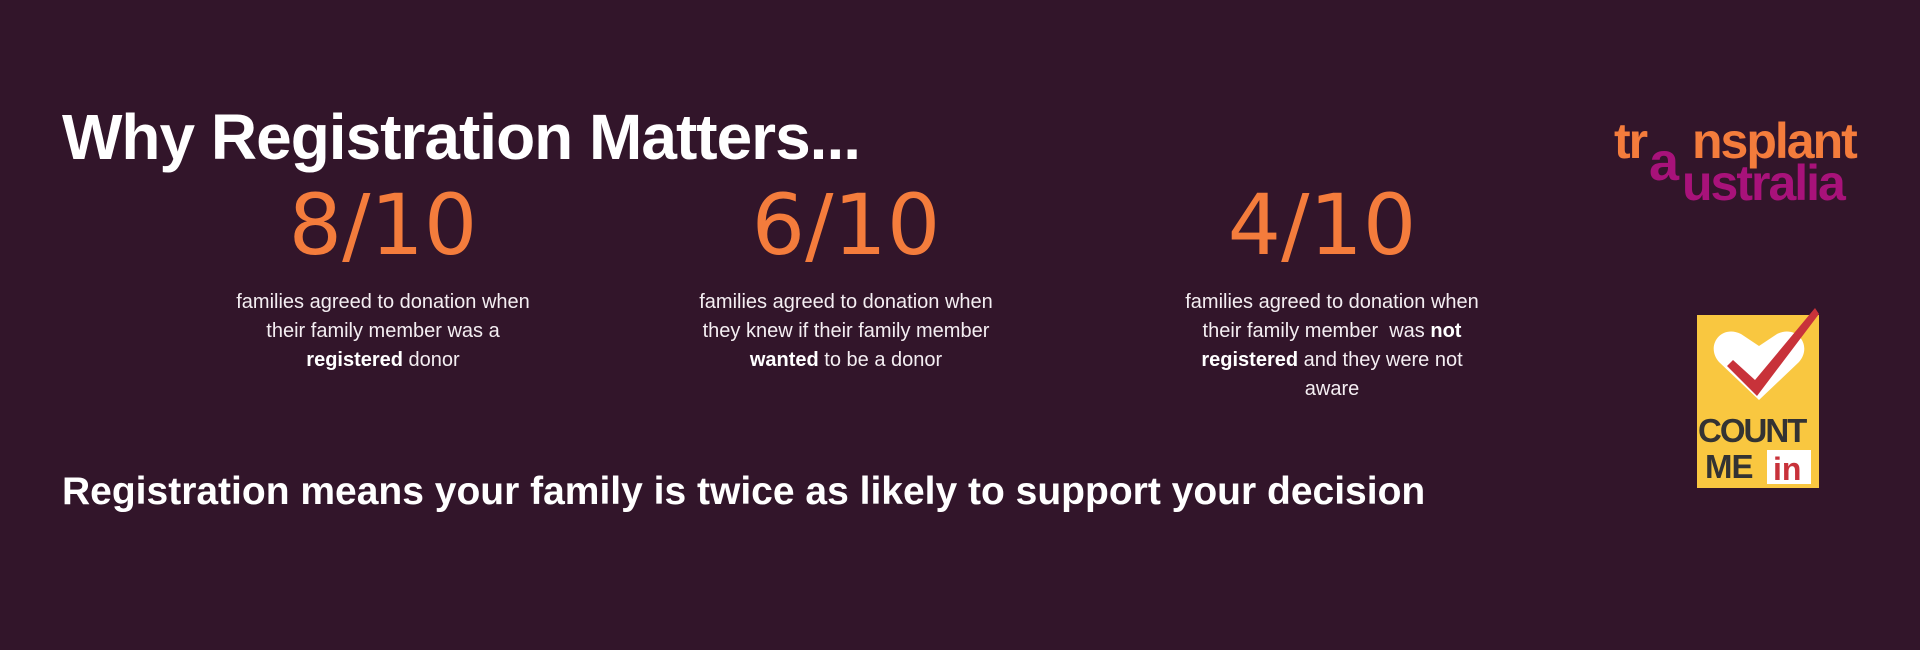 The image size is (1920, 650). What do you see at coordinates (1664, 162) in the screenshot?
I see `svg-text: a` at bounding box center [1664, 162].